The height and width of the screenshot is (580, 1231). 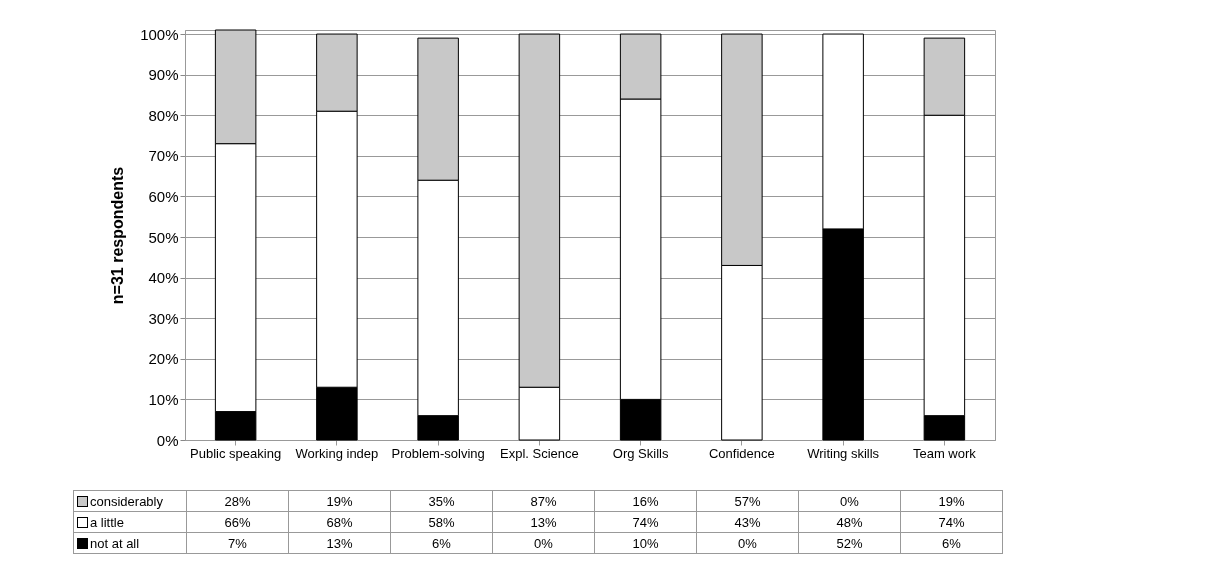 What do you see at coordinates (438, 453) in the screenshot?
I see `x-tick-label: Problem-solving` at bounding box center [438, 453].